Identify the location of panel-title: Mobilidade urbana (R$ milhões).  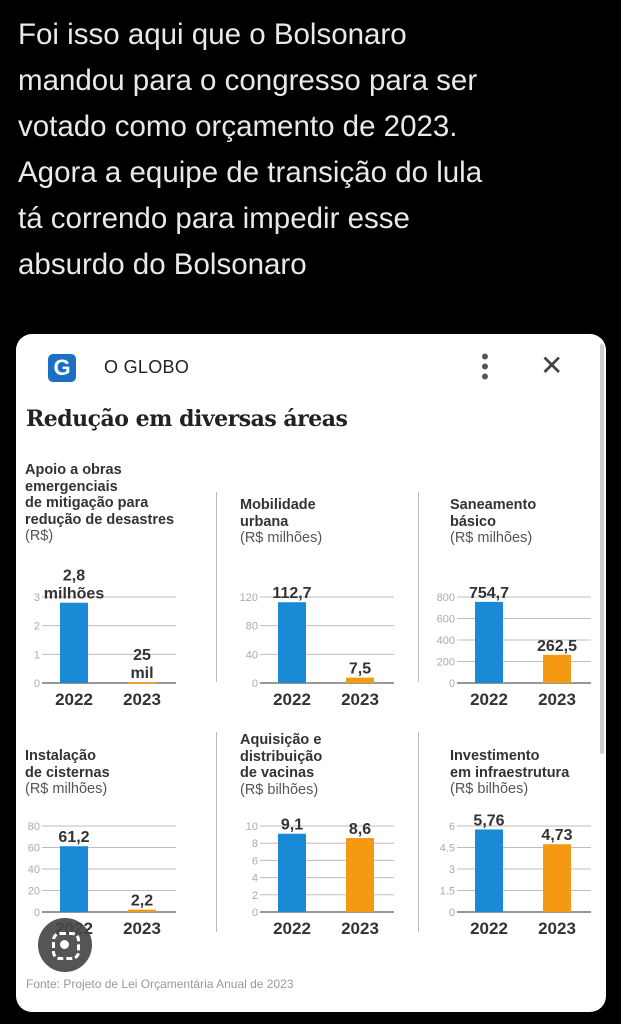
(281, 522).